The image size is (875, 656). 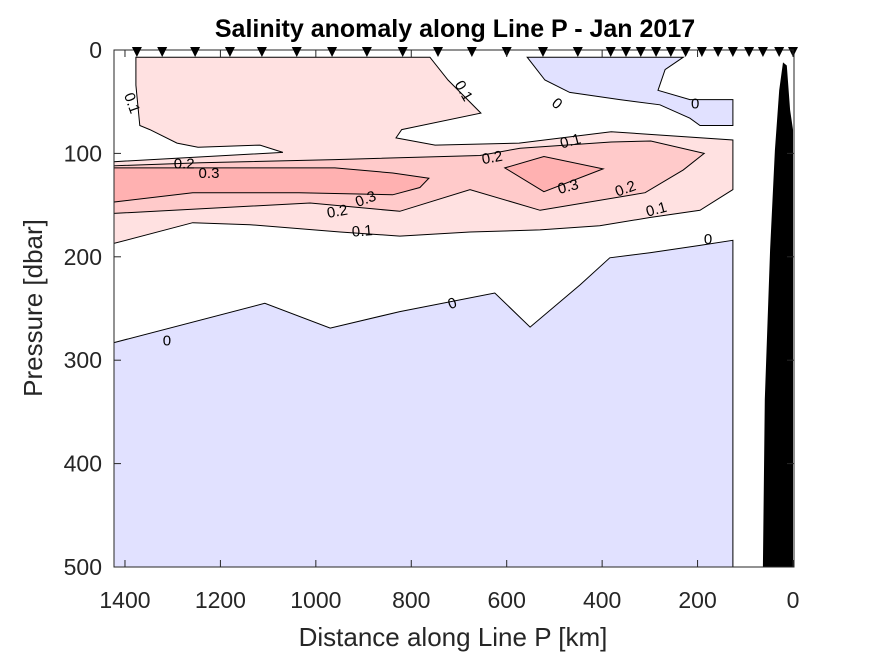 What do you see at coordinates (83, 464) in the screenshot?
I see `y-tick-label: 400` at bounding box center [83, 464].